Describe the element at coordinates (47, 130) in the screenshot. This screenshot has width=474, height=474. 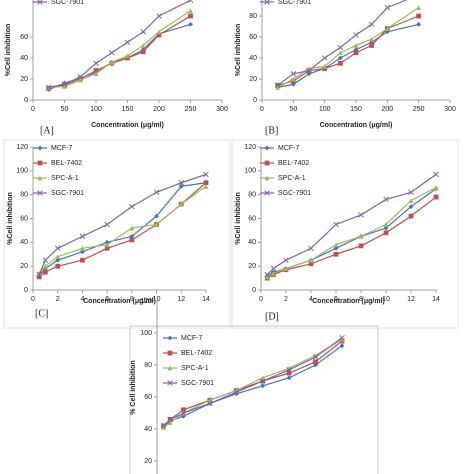
I see `panel-label: [A]` at that location.